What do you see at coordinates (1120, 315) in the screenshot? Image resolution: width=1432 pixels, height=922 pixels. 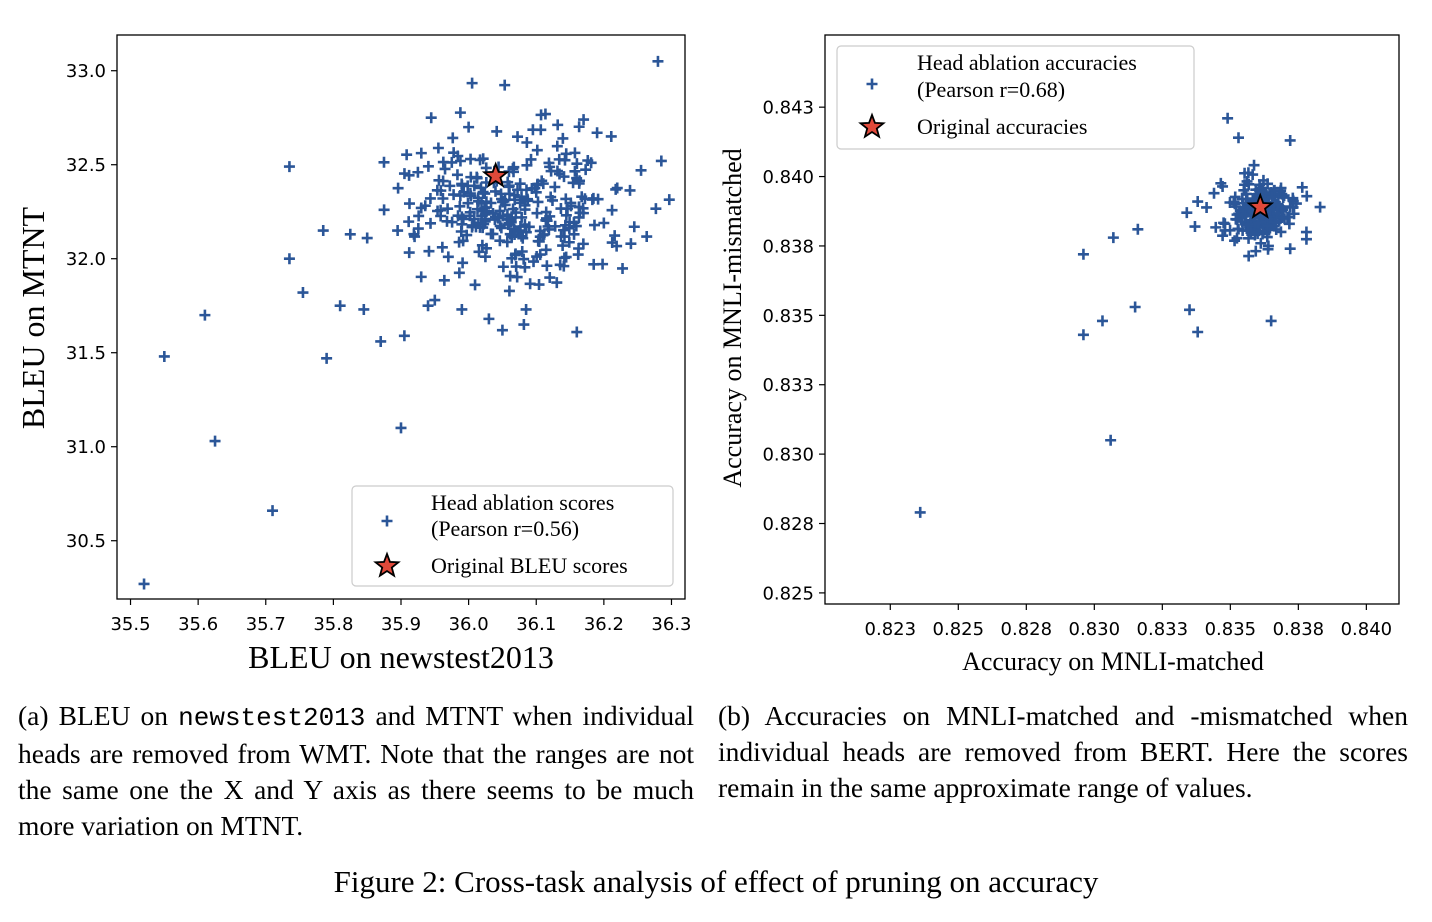 I see `scatter-points` at bounding box center [1120, 315].